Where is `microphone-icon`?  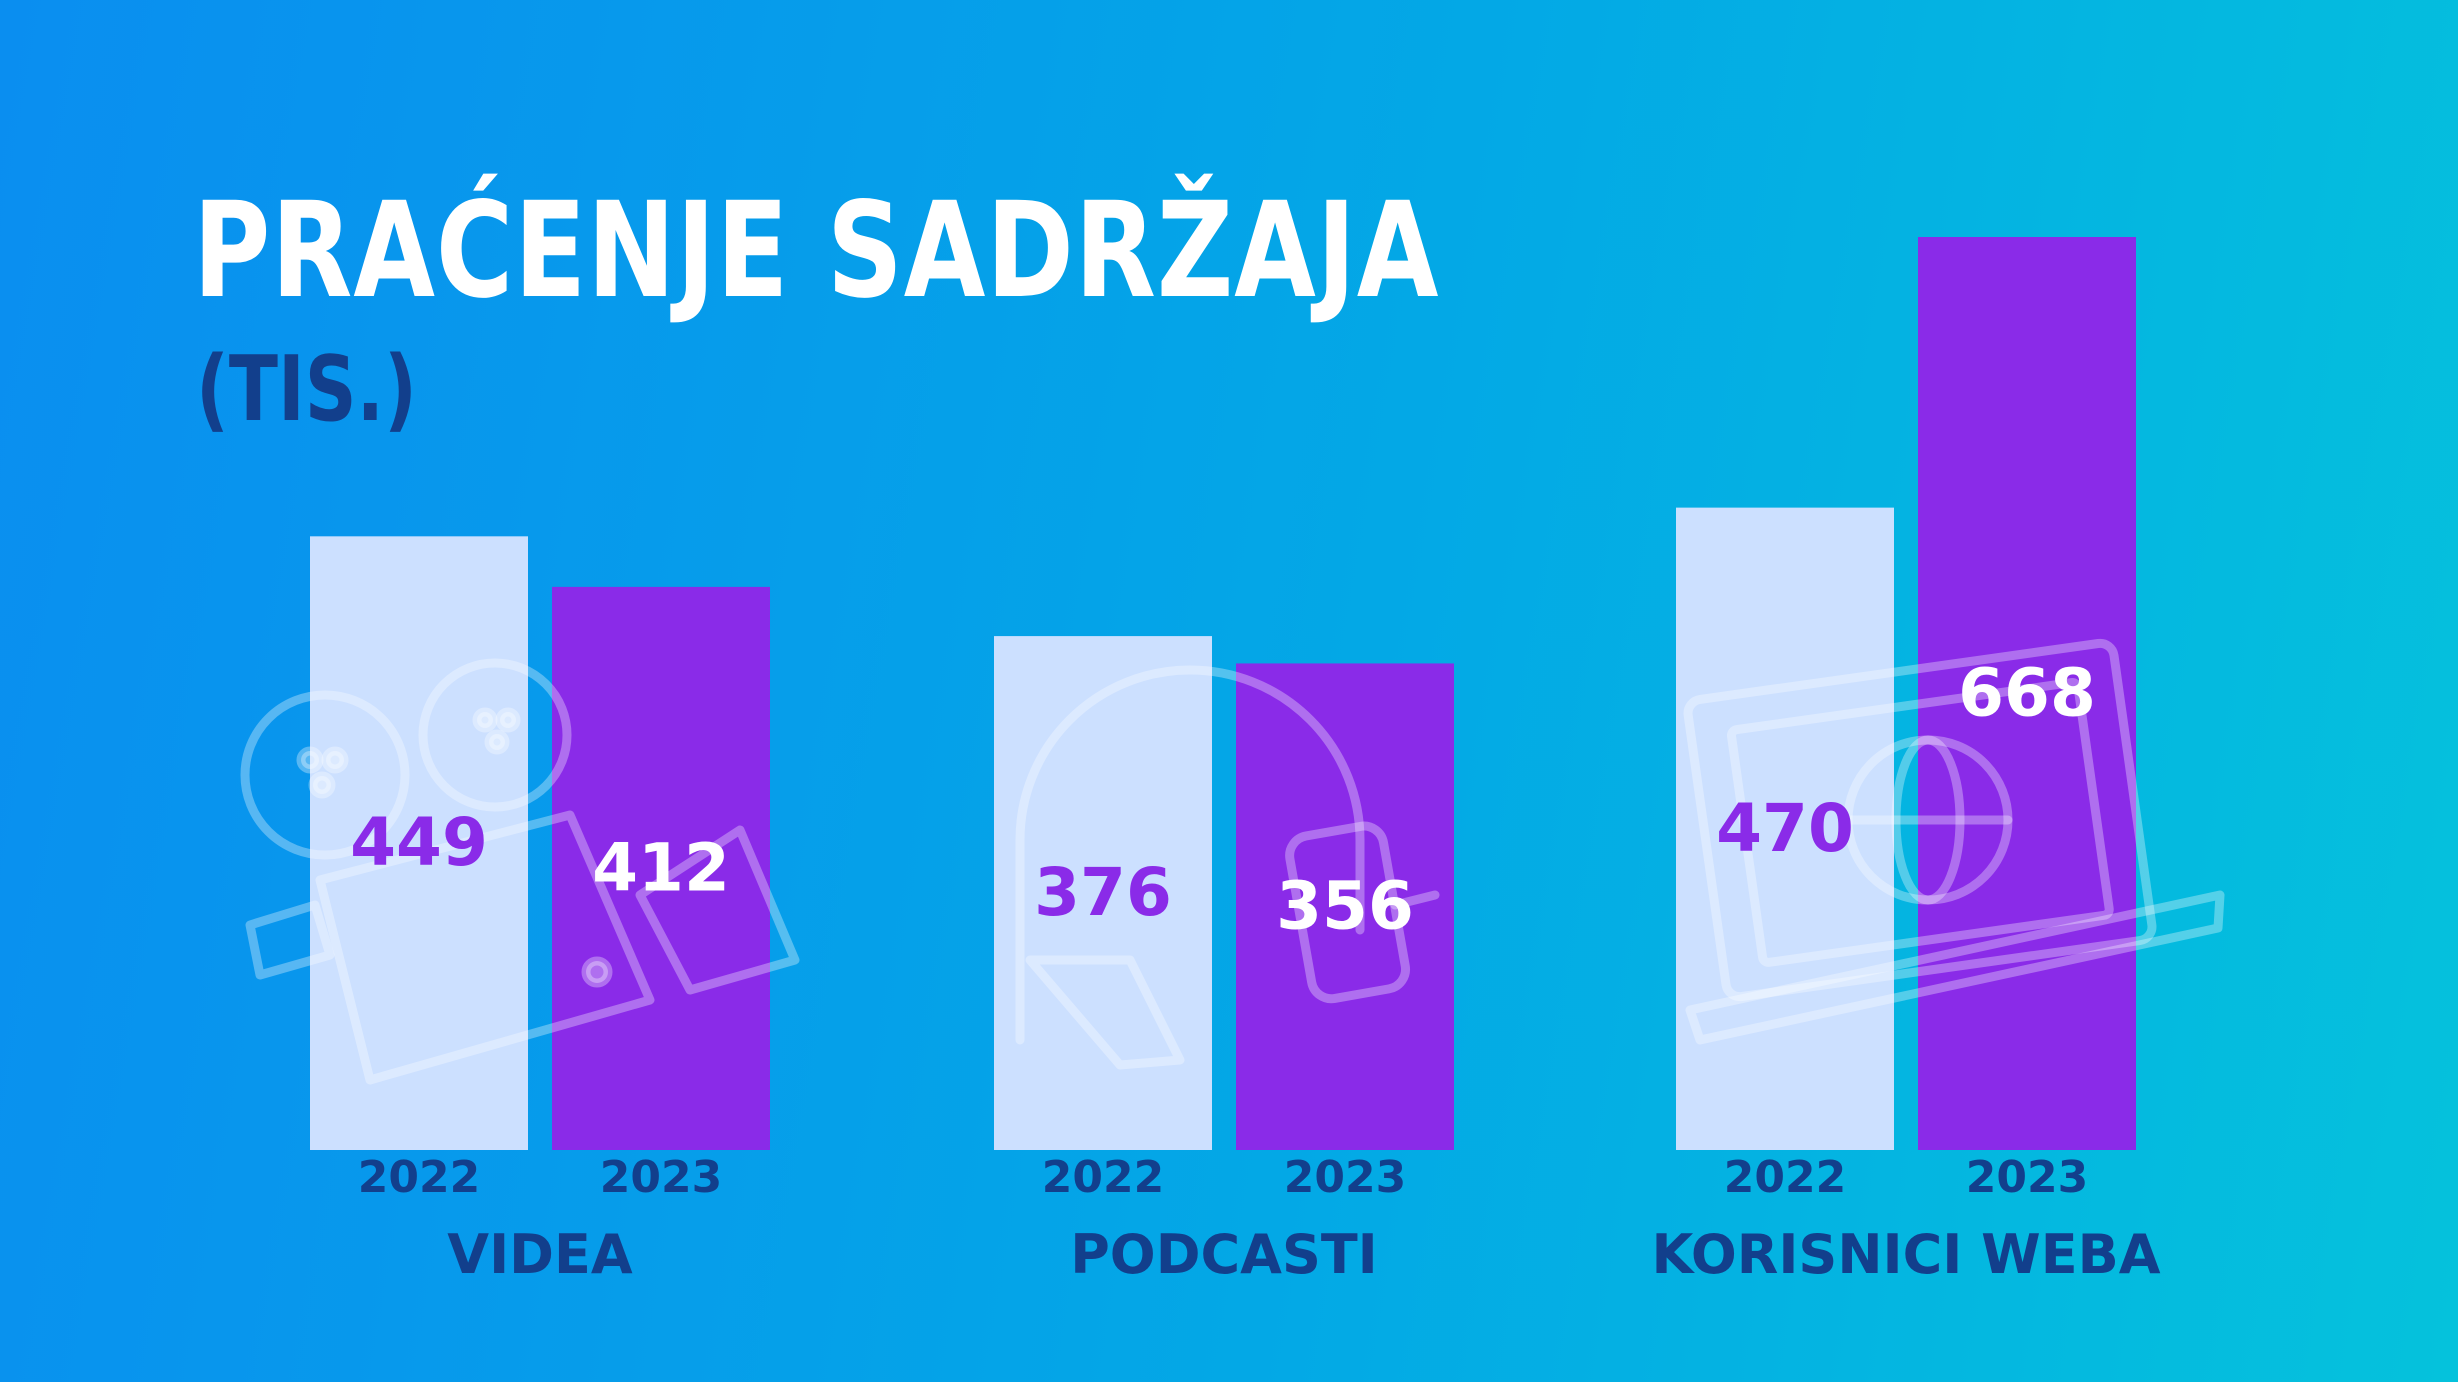 microphone-icon is located at coordinates (1227, 867).